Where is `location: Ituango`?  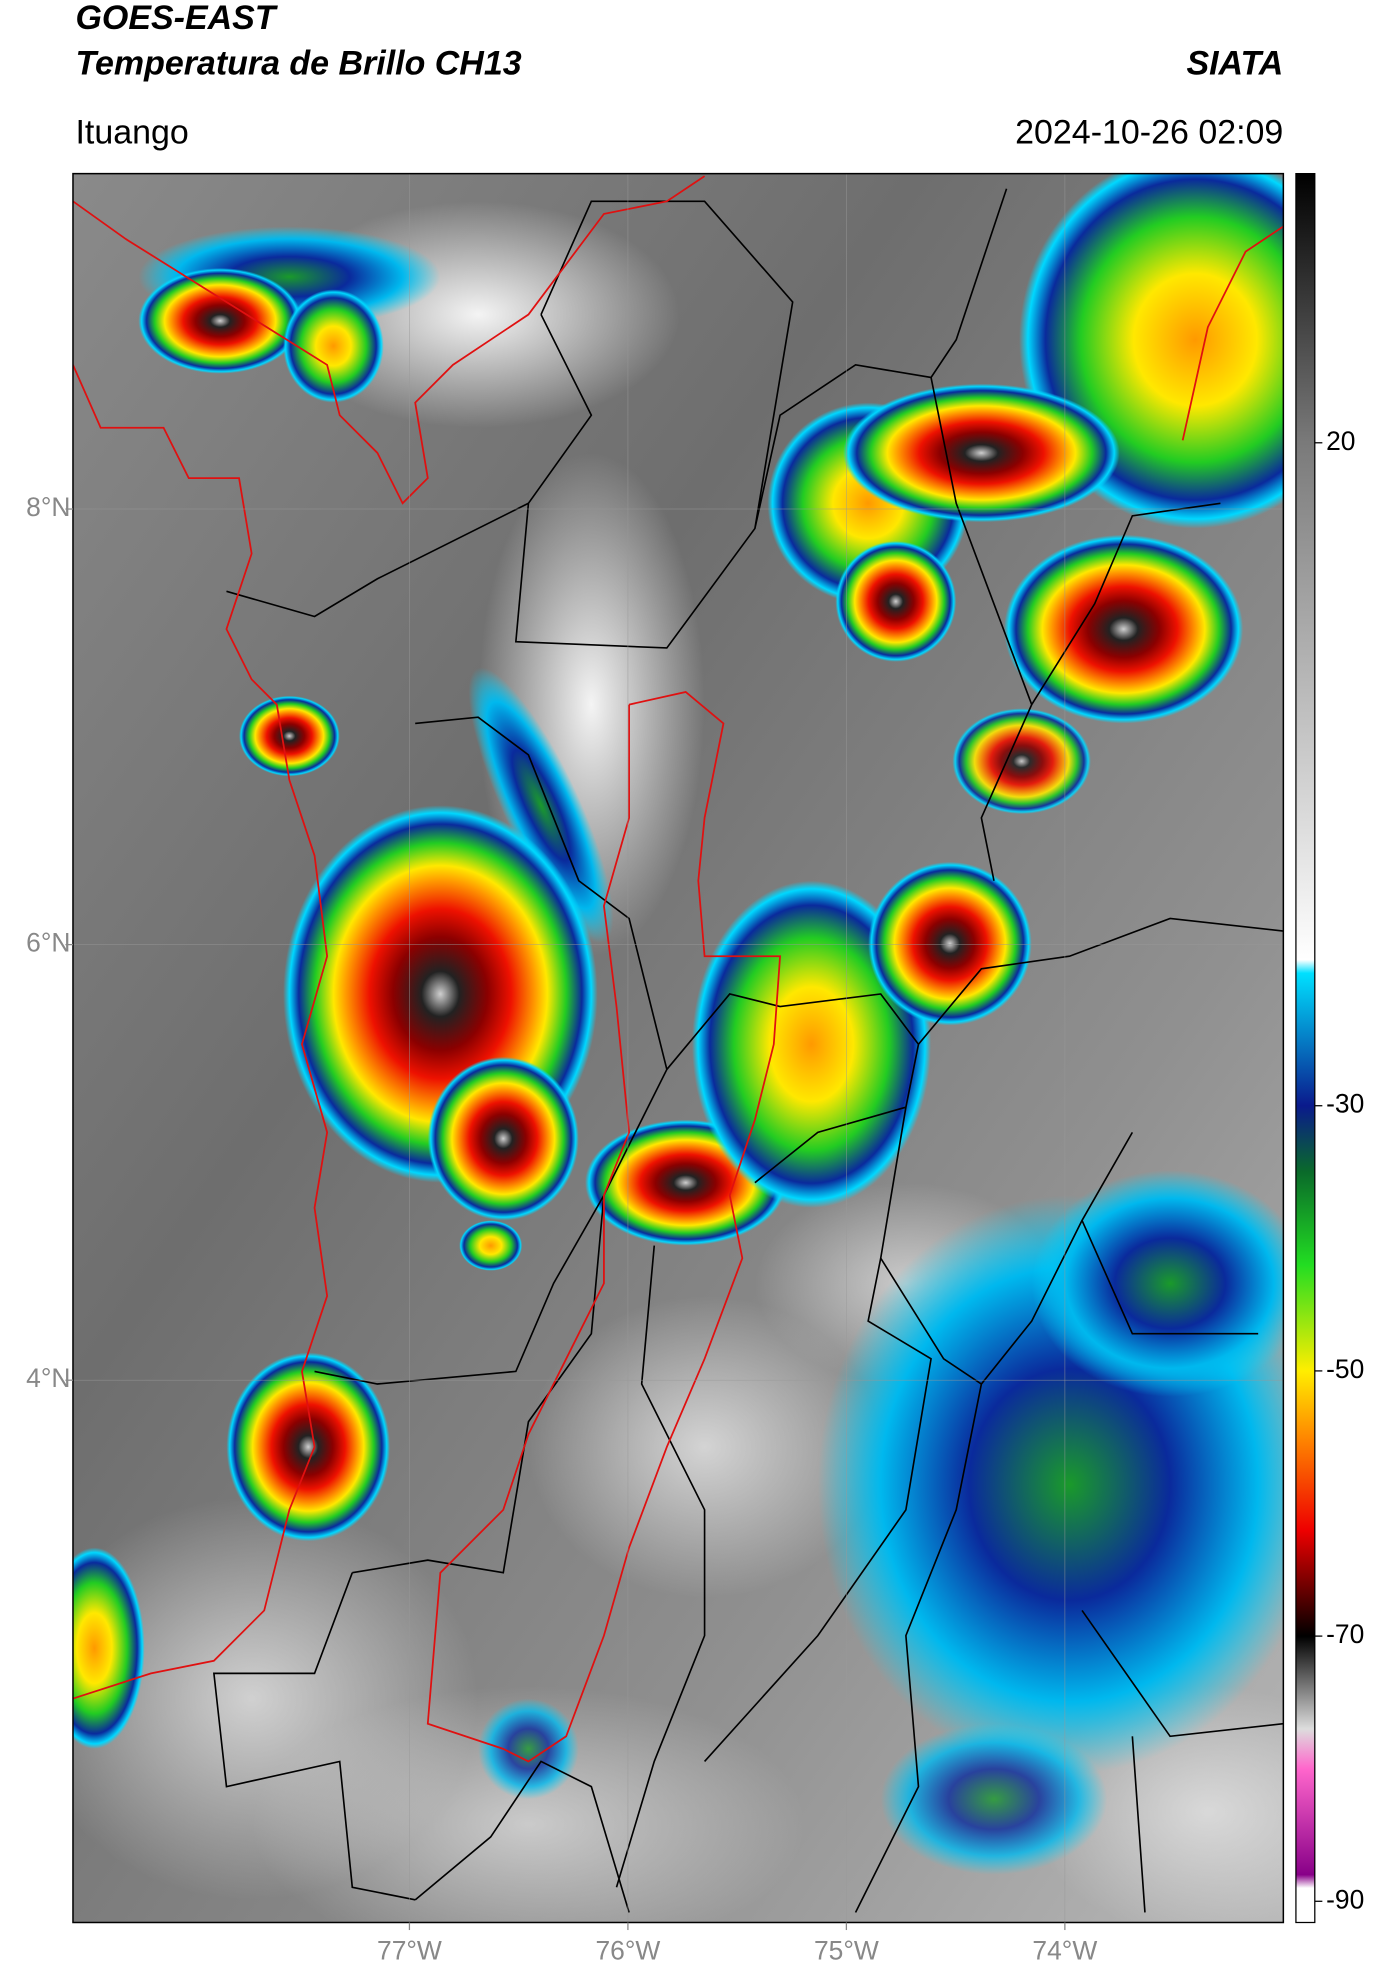 location: Ituango is located at coordinates (131, 133).